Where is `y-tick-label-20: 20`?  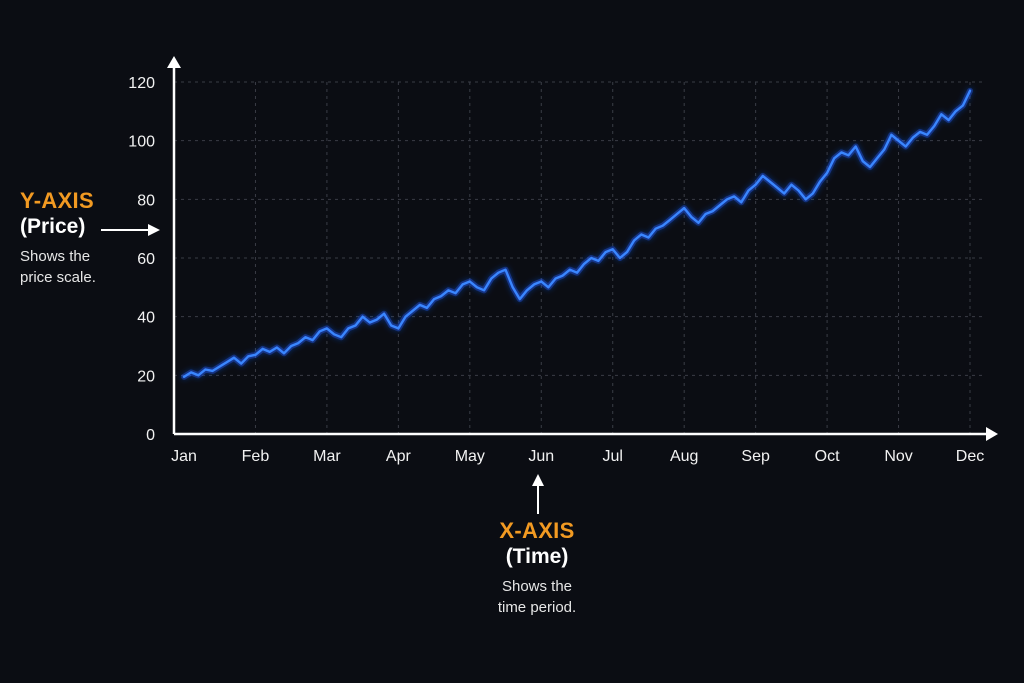
y-tick-label-20: 20 is located at coordinates (146, 376).